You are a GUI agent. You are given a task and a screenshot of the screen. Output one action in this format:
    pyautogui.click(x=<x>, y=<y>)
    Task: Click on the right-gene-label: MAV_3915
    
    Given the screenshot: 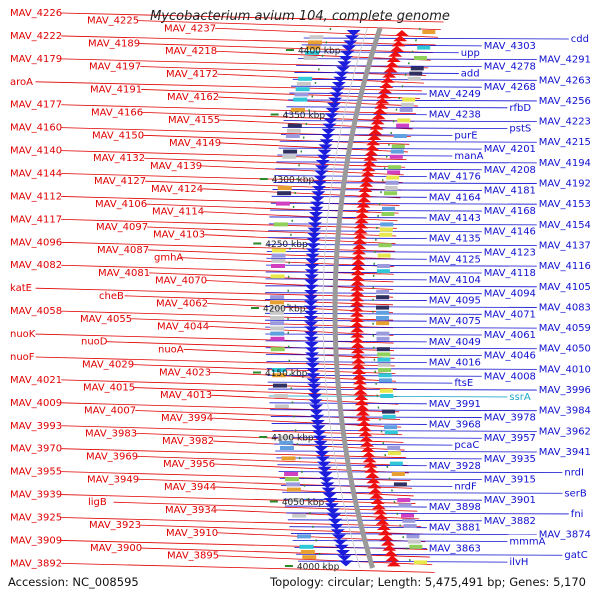 What is the action you would take?
    pyautogui.click(x=510, y=480)
    